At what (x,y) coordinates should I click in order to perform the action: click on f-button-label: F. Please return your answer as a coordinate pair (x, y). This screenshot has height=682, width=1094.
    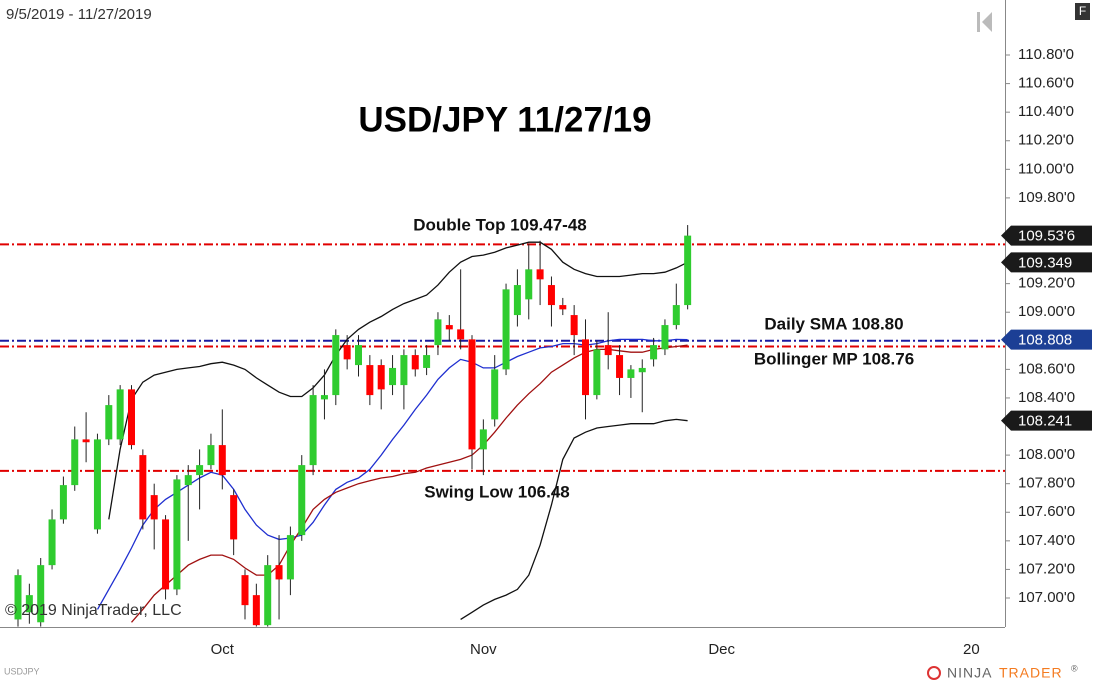
    Looking at the image, I should click on (1082, 11).